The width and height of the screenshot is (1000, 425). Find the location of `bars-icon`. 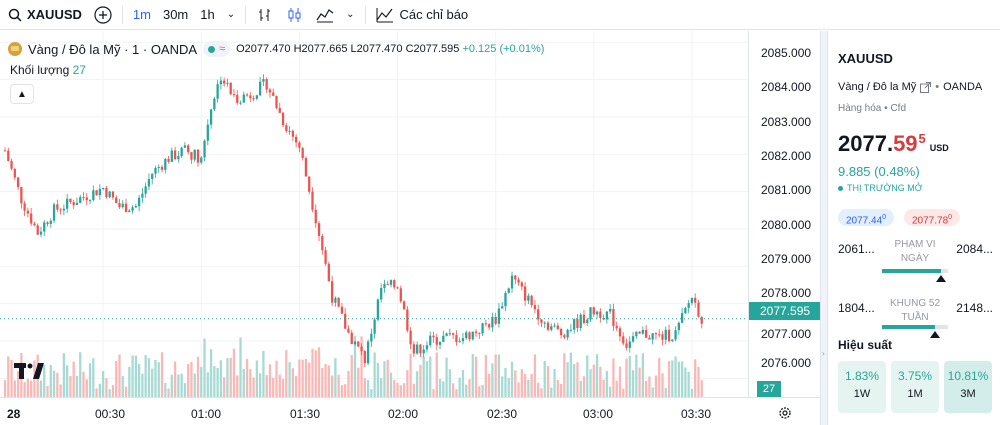

bars-icon is located at coordinates (265, 14).